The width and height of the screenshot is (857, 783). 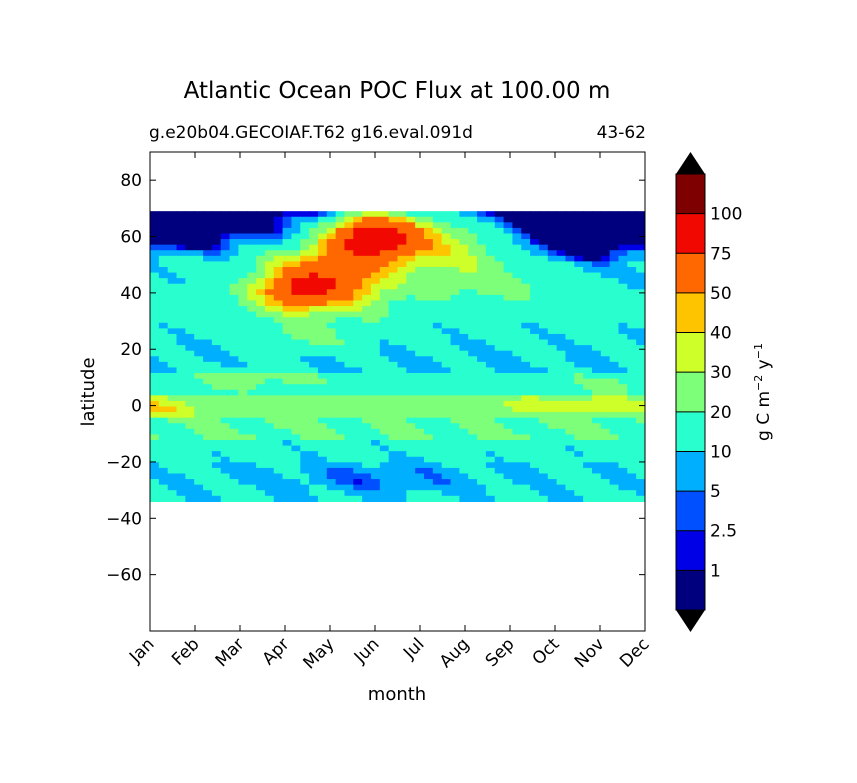 I want to click on x-tick-label: Feb, so click(x=185, y=651).